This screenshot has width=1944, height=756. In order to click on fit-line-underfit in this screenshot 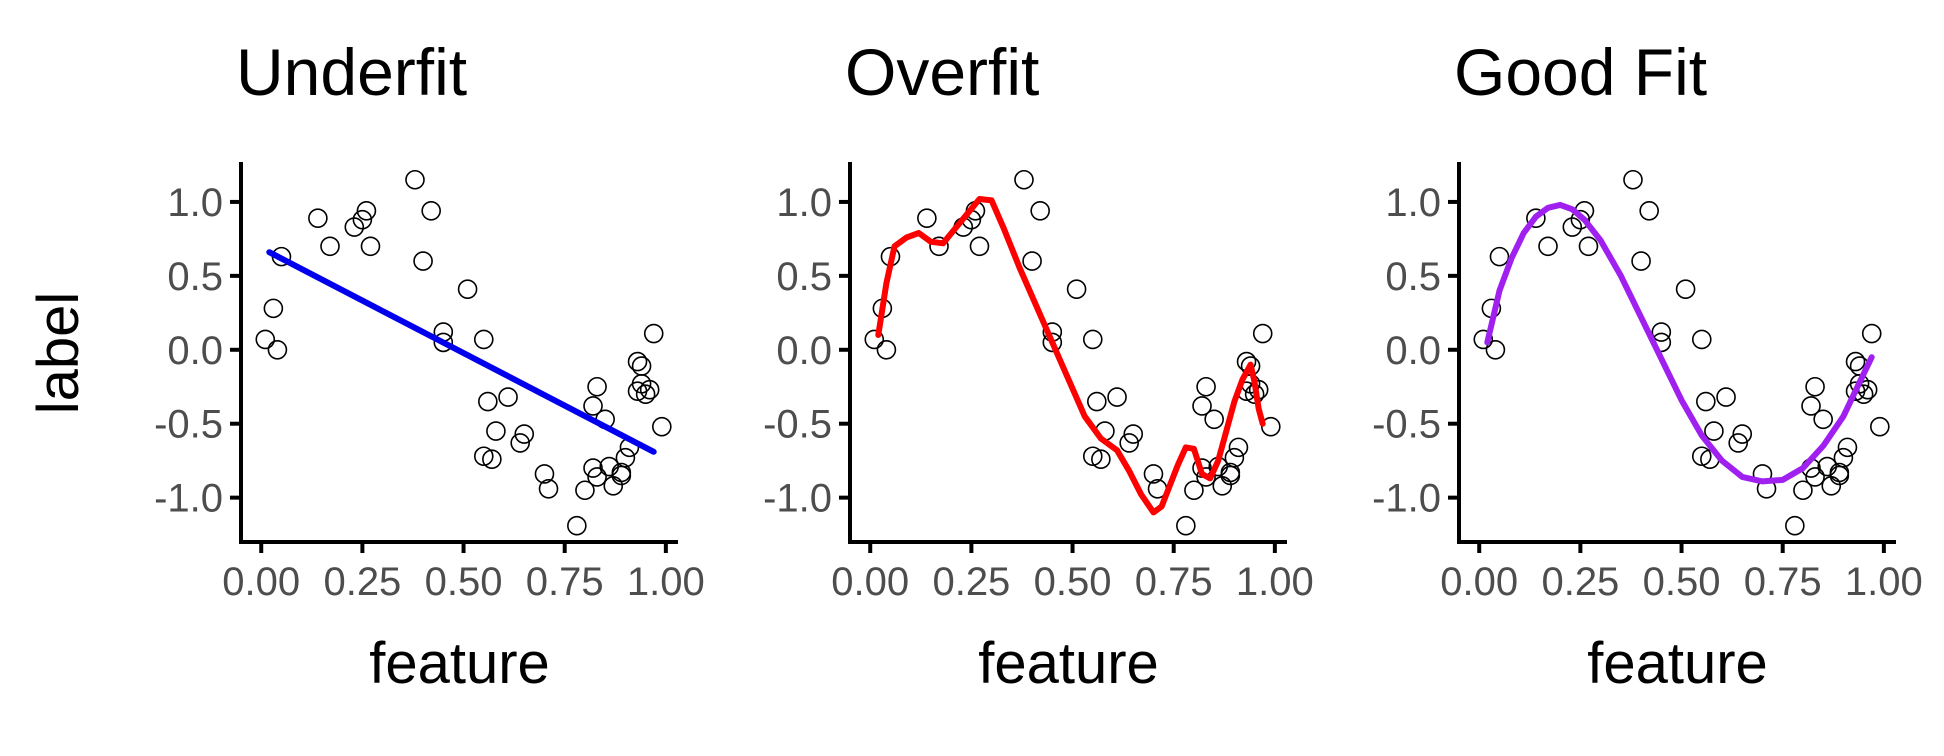, I will do `click(461, 352)`.